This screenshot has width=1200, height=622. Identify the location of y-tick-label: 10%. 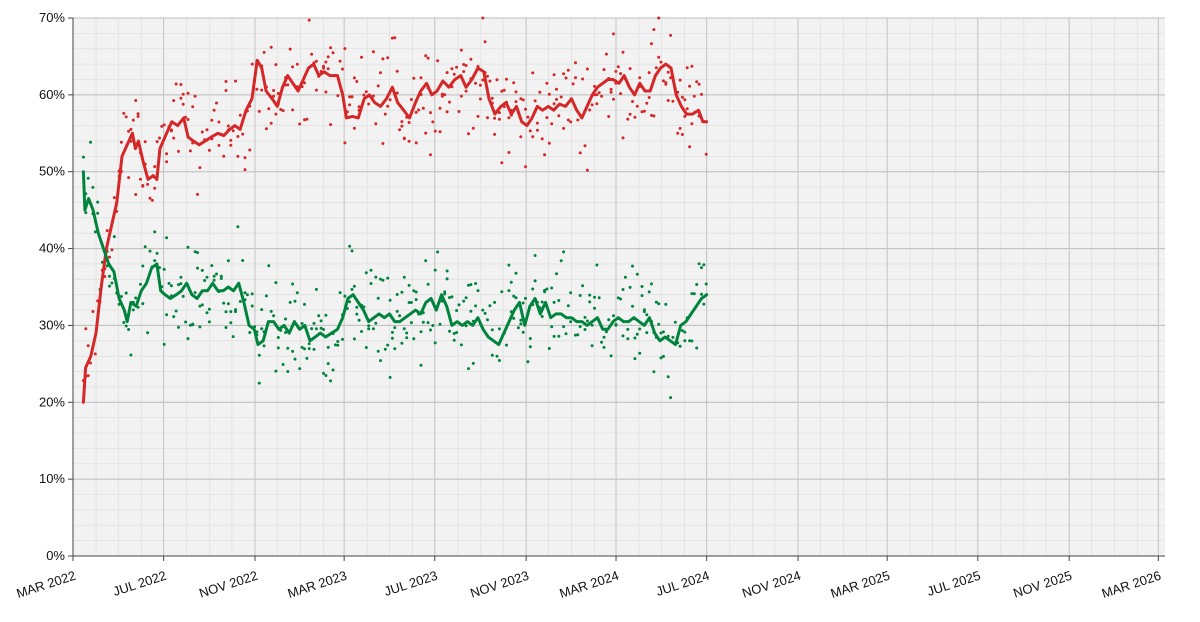
(52, 478).